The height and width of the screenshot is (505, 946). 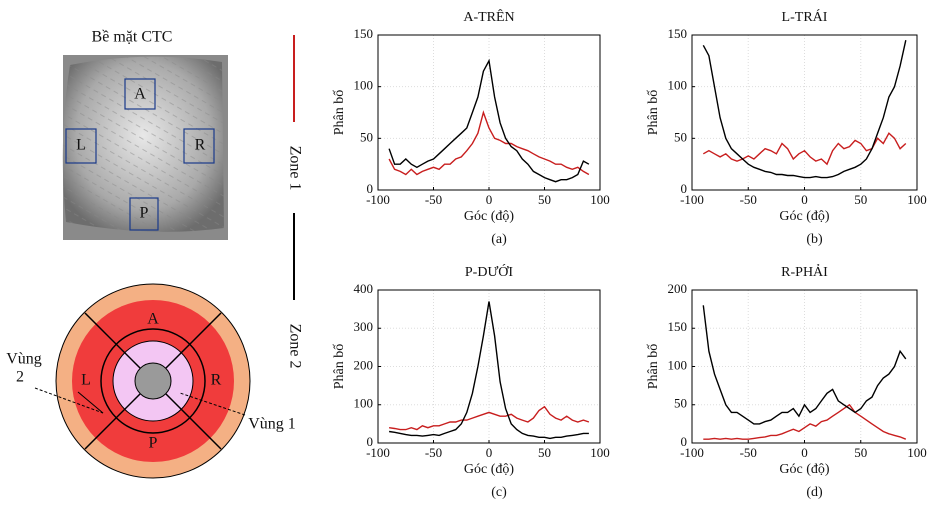 What do you see at coordinates (153, 443) in the screenshot?
I see `ring-label: P` at bounding box center [153, 443].